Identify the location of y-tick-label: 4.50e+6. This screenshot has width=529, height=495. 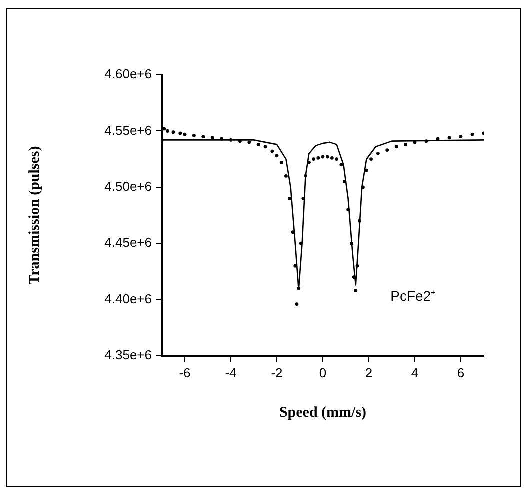
(128, 186).